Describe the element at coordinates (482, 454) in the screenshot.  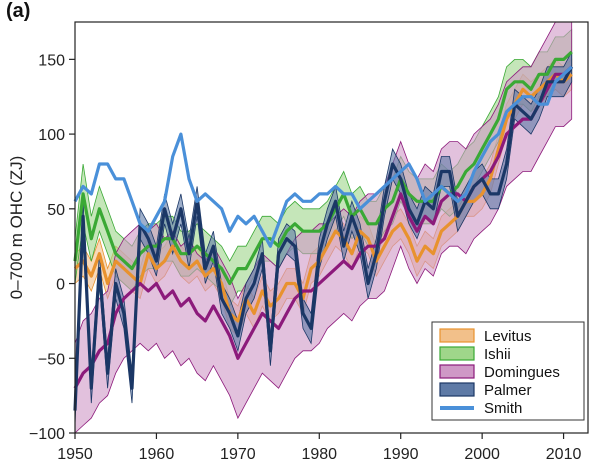
I see `x-tick-label: 2000` at that location.